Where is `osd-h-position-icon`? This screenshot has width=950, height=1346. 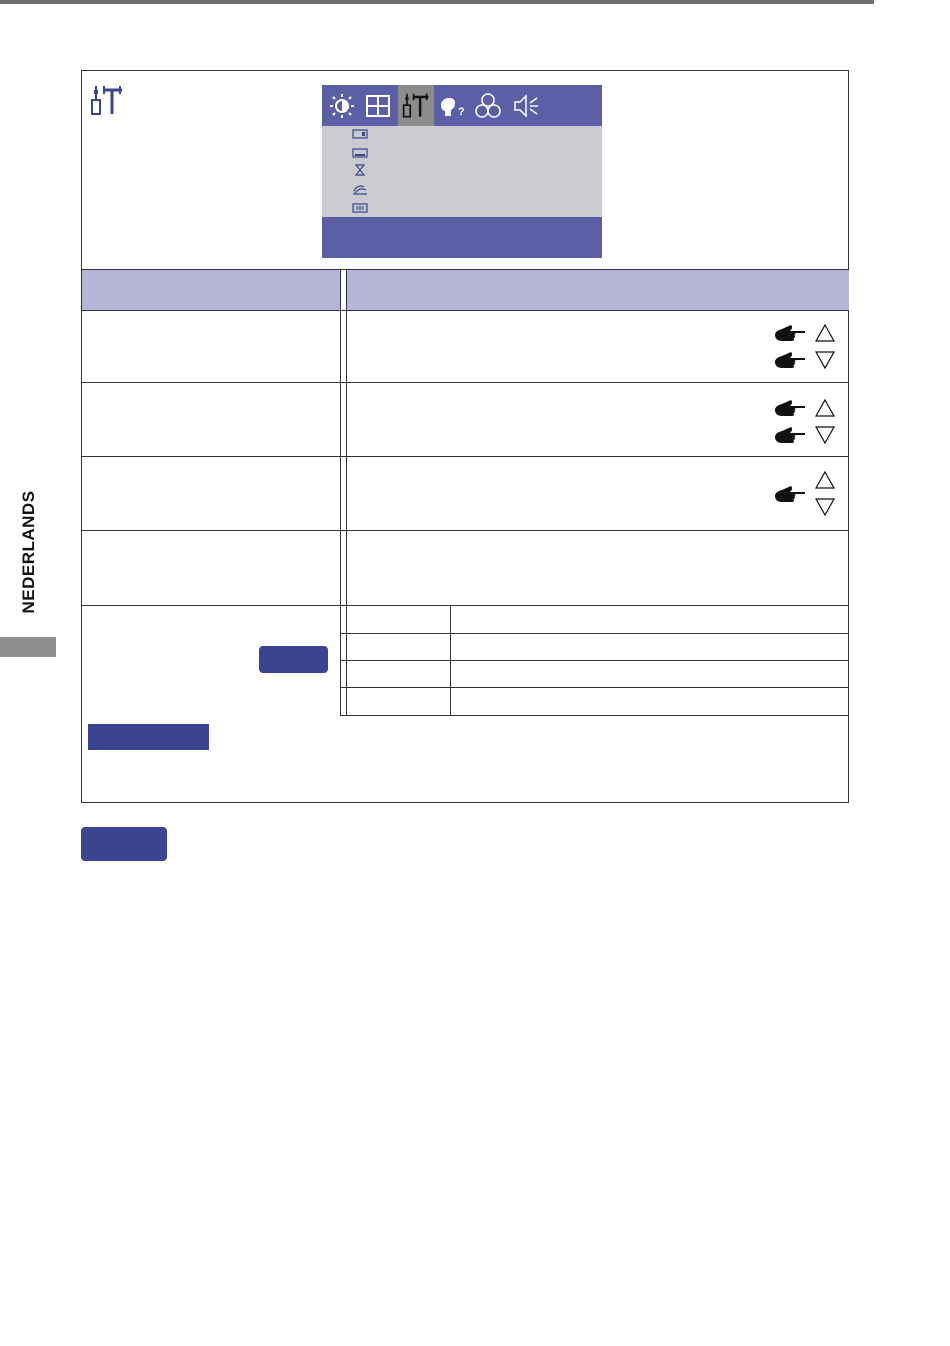 osd-h-position-icon is located at coordinates (360, 153).